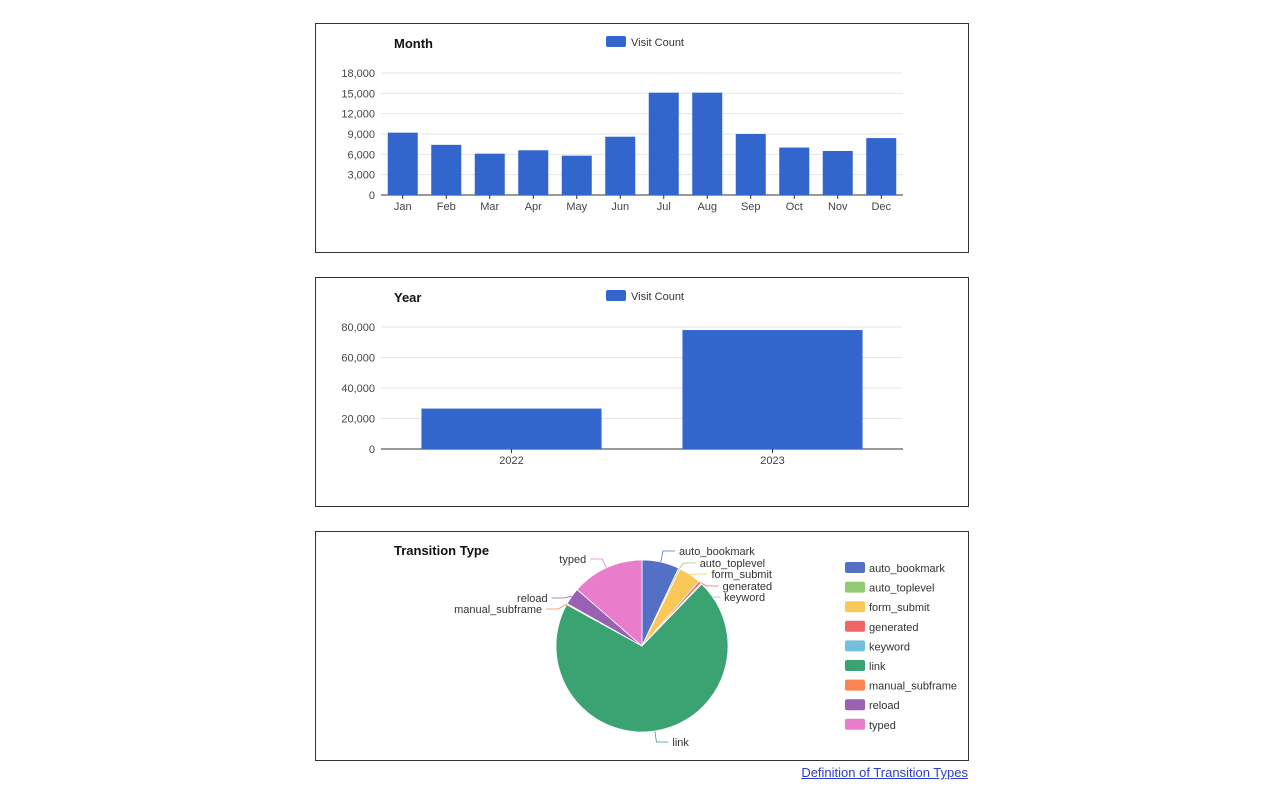 The height and width of the screenshot is (800, 1280). I want to click on bar-dec, so click(881, 166).